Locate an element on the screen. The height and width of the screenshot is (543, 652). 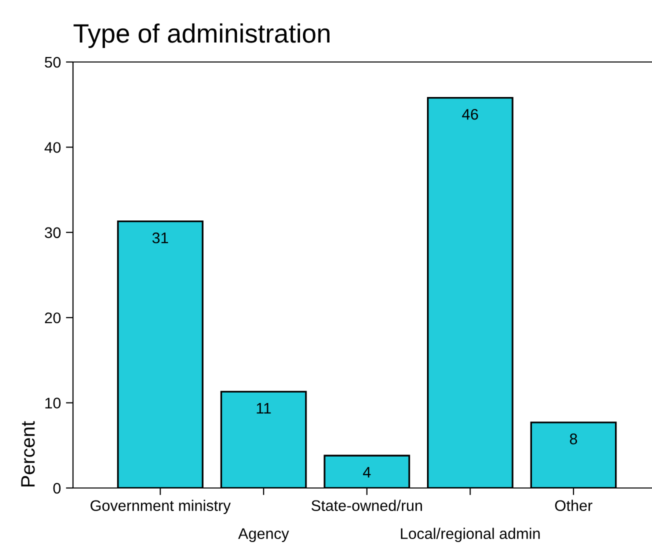
x-tick-label: Local/regional admin is located at coordinates (470, 535).